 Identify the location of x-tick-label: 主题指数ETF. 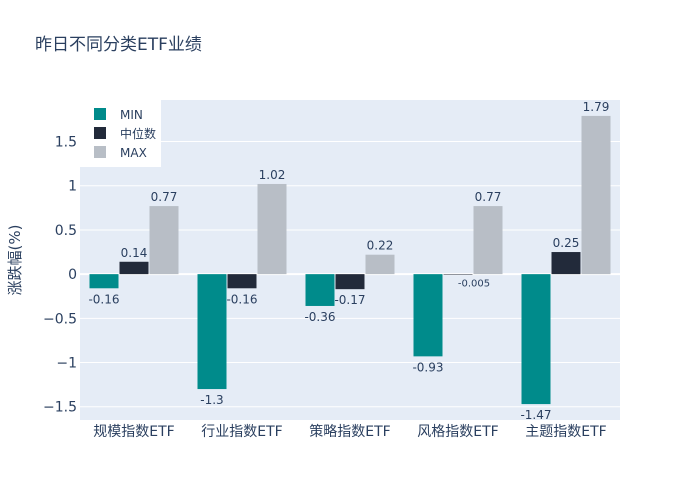
(565, 432).